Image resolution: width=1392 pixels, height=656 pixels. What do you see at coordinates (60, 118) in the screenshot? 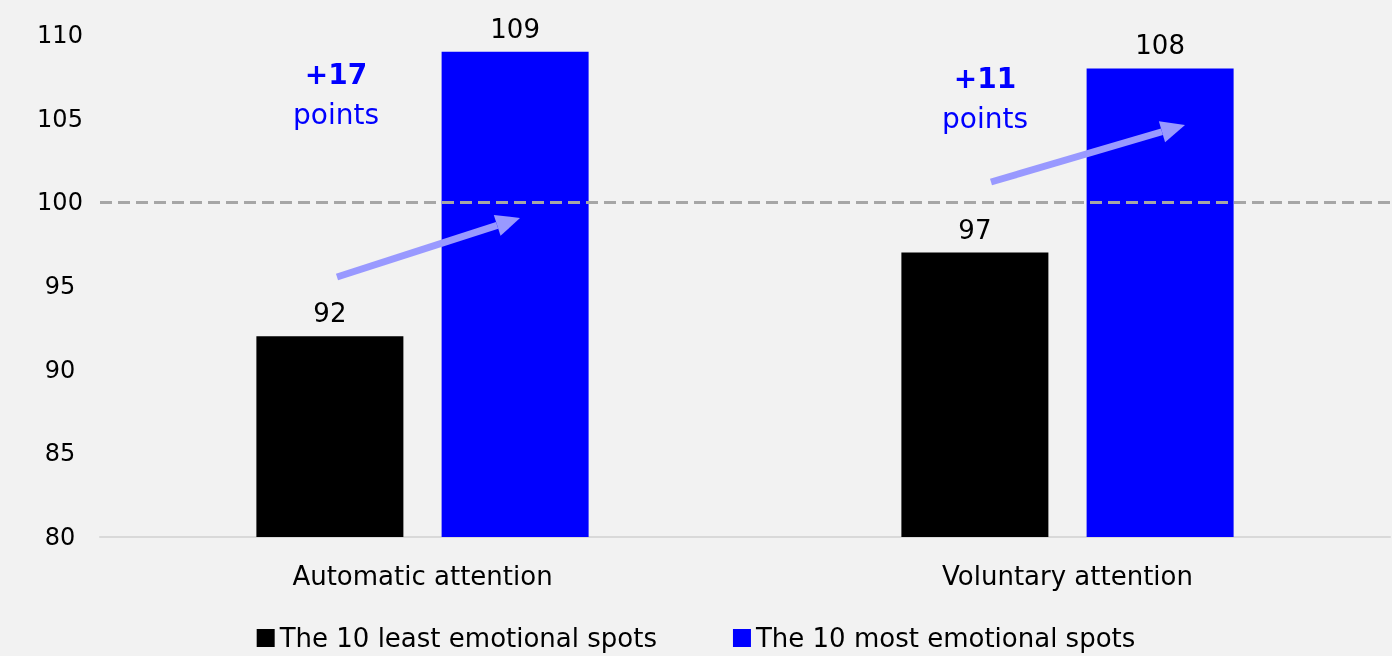
I see `y-tick-label: 105` at bounding box center [60, 118].